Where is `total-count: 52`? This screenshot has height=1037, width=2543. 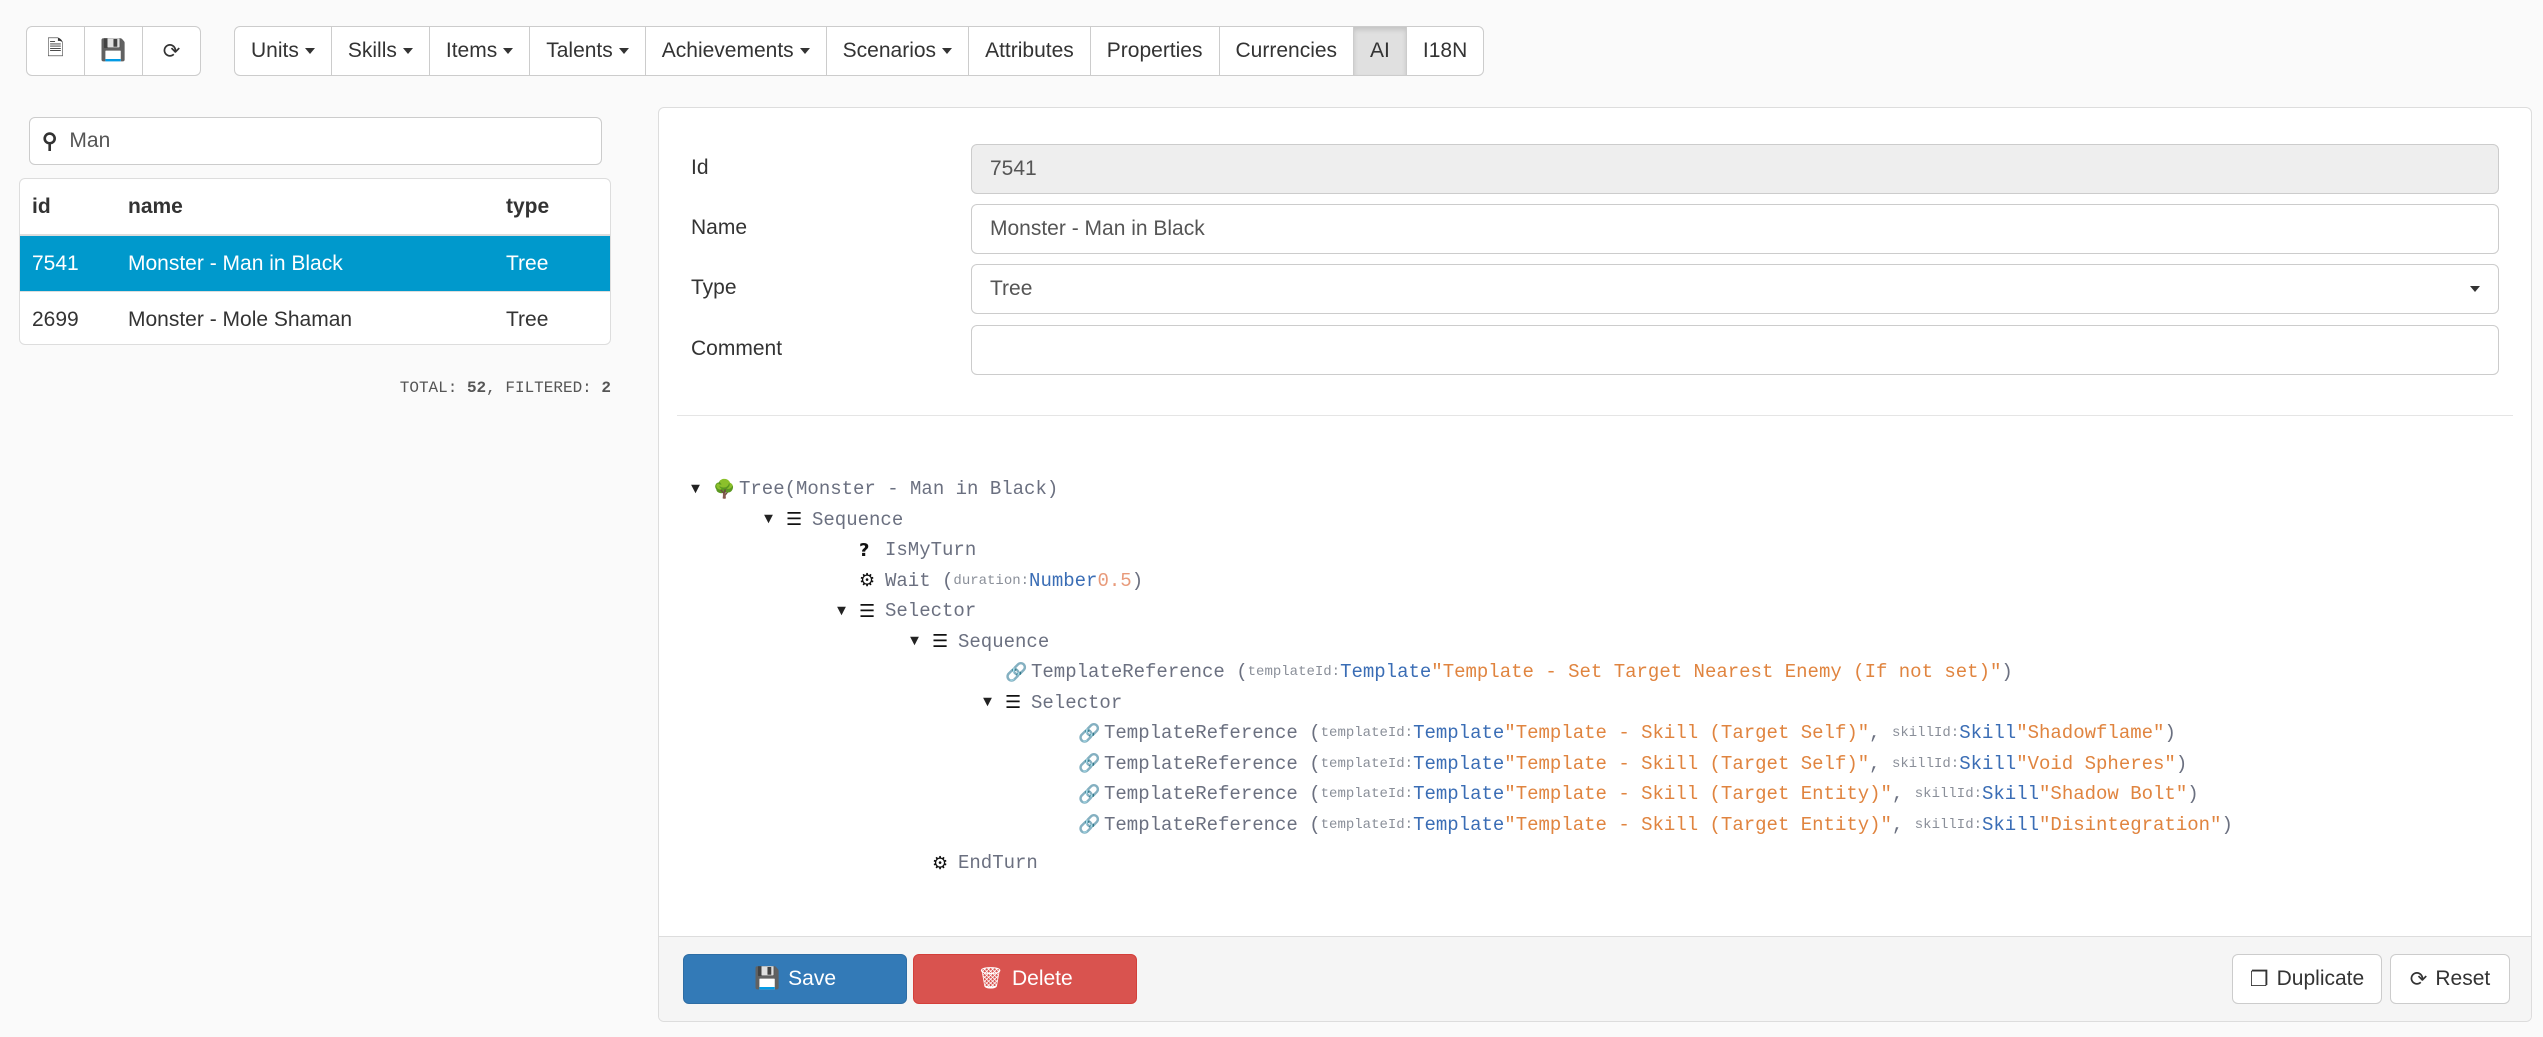 total-count: 52 is located at coordinates (476, 388).